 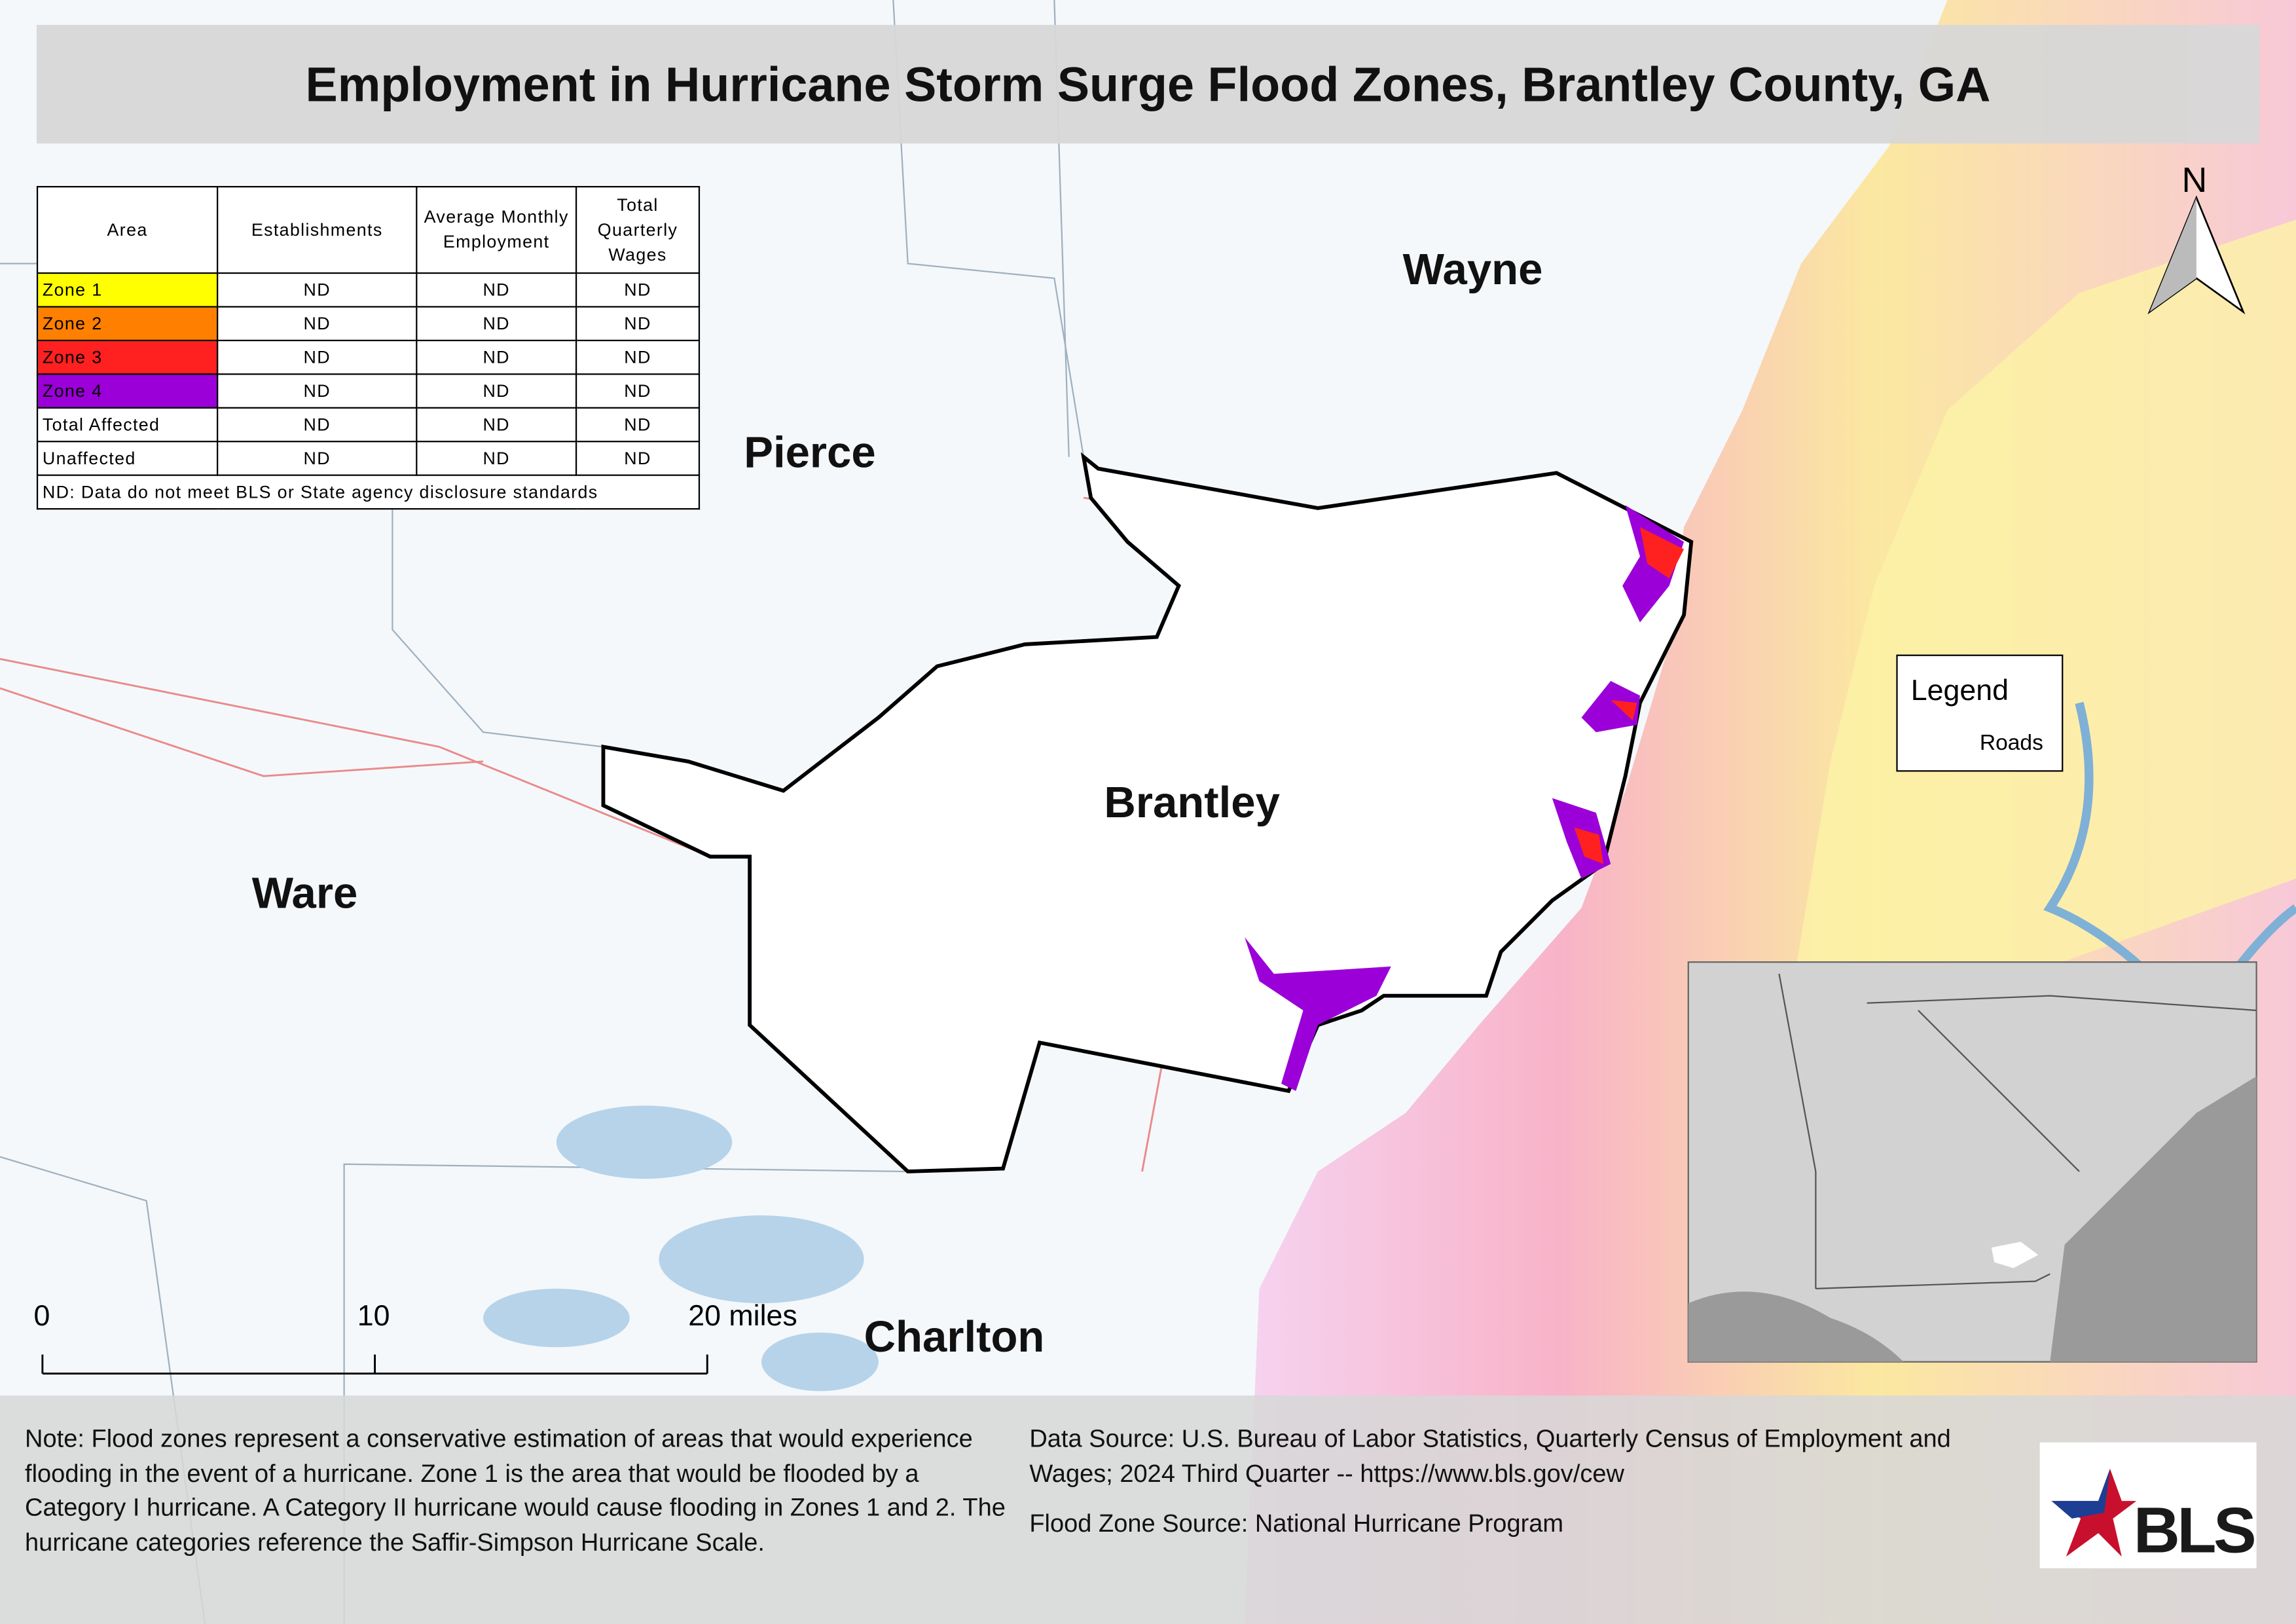 What do you see at coordinates (127, 357) in the screenshot?
I see `area-cell: Zone 3` at bounding box center [127, 357].